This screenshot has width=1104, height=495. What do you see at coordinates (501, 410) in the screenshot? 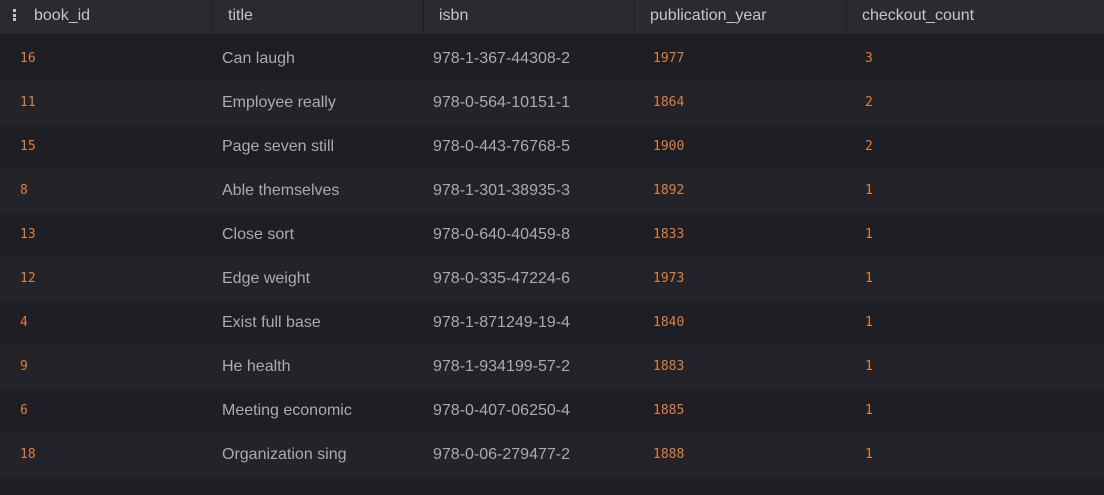
I see `cell-isbn: 978-0-407-06250-4` at bounding box center [501, 410].